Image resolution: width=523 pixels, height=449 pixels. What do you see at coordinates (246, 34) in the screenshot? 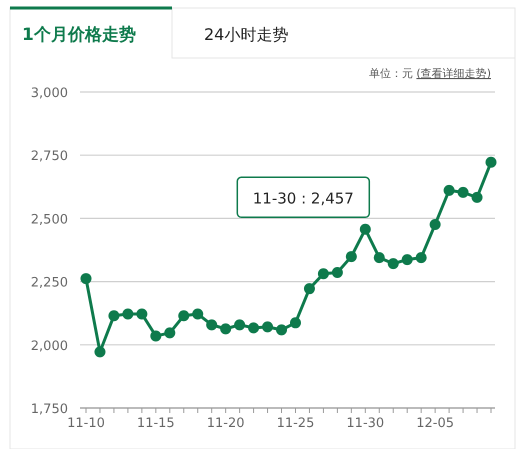
I see `text: 24小时走势` at bounding box center [246, 34].